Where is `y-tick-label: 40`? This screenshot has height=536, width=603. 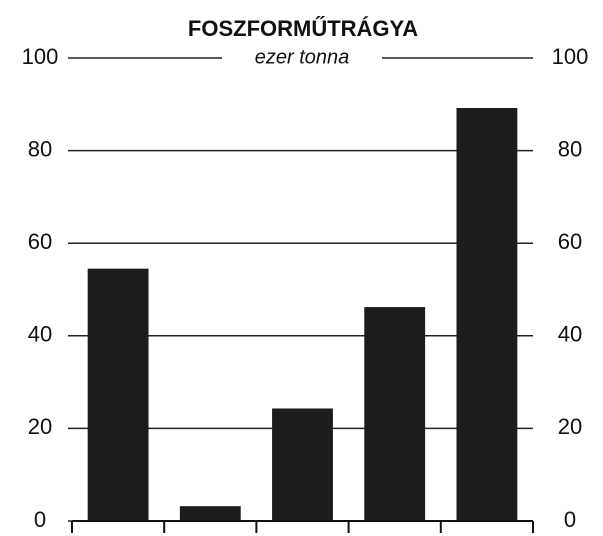
y-tick-label: 40 is located at coordinates (40, 334).